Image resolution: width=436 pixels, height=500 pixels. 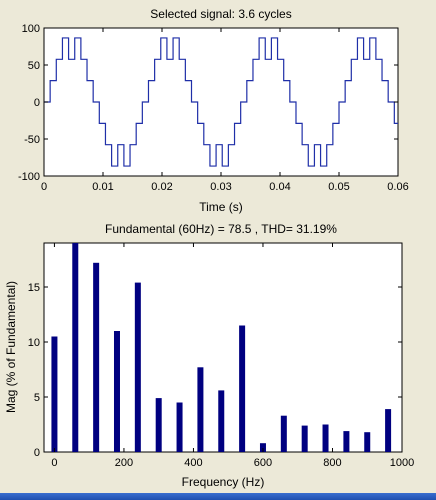 What do you see at coordinates (397, 187) in the screenshot?
I see `time-x-tick-label: 0.06` at bounding box center [397, 187].